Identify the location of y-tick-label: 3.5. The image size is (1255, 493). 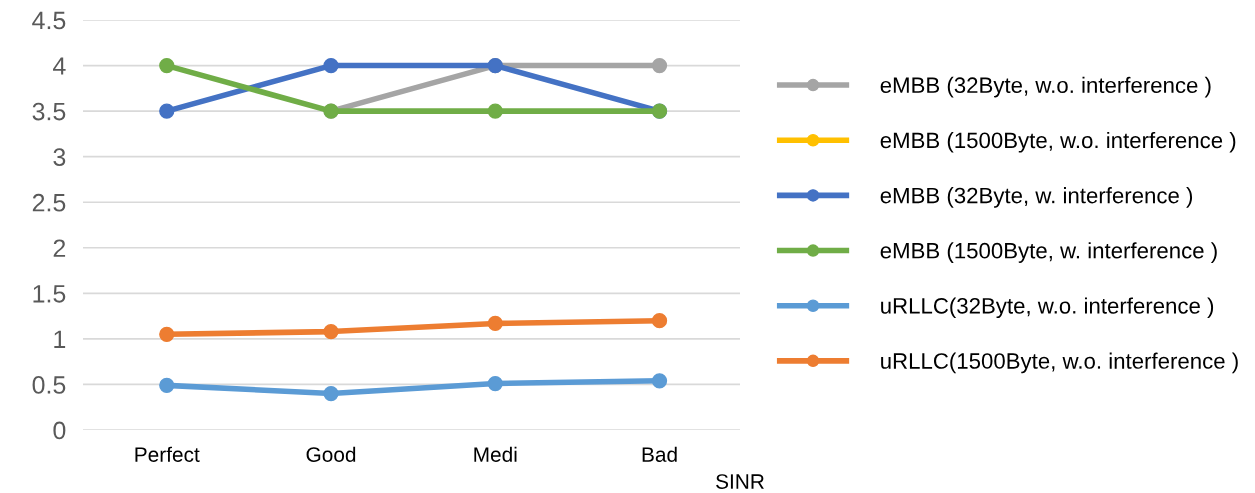
(49, 111).